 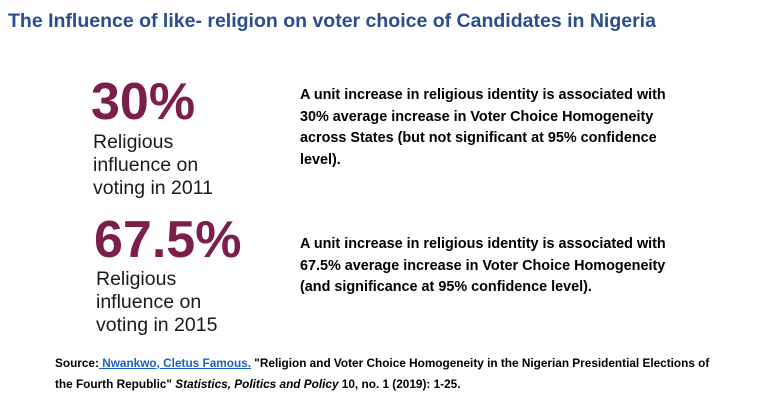 What do you see at coordinates (257, 384) in the screenshot?
I see `journal-name: Statistics, Politics and Policy` at bounding box center [257, 384].